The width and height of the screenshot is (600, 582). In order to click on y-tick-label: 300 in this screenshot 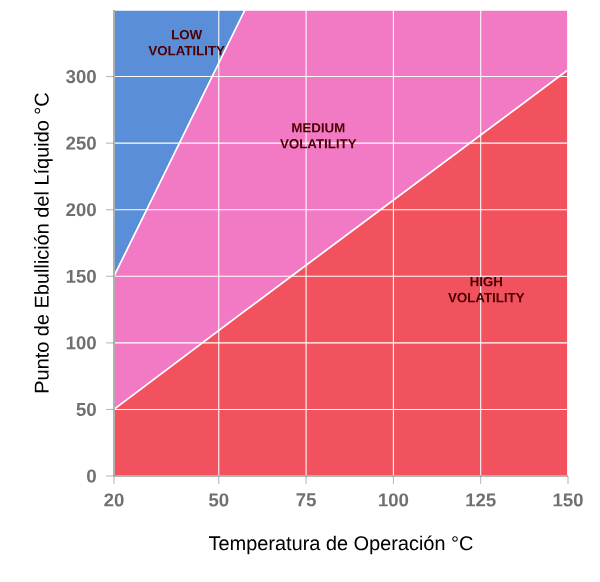, I will do `click(81, 77)`.